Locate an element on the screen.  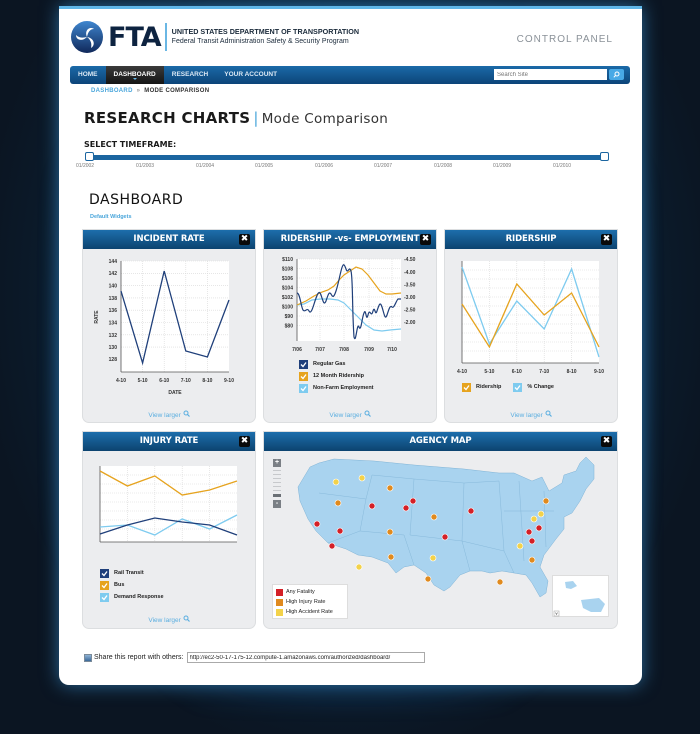
zoom-in-button: + is located at coordinates (277, 463).